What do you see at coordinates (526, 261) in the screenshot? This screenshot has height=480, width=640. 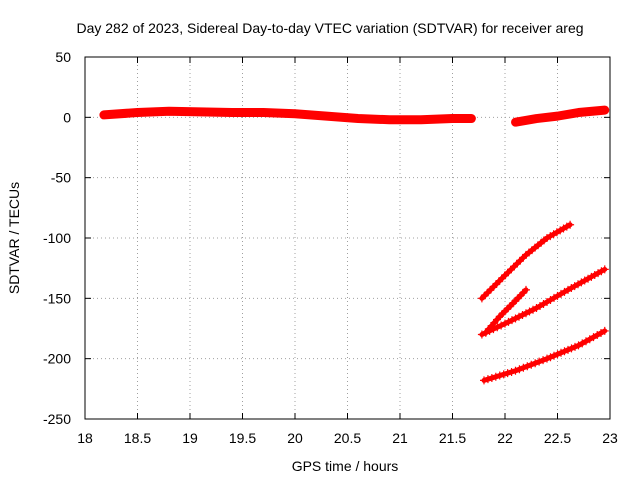 I see `series-arc-a` at bounding box center [526, 261].